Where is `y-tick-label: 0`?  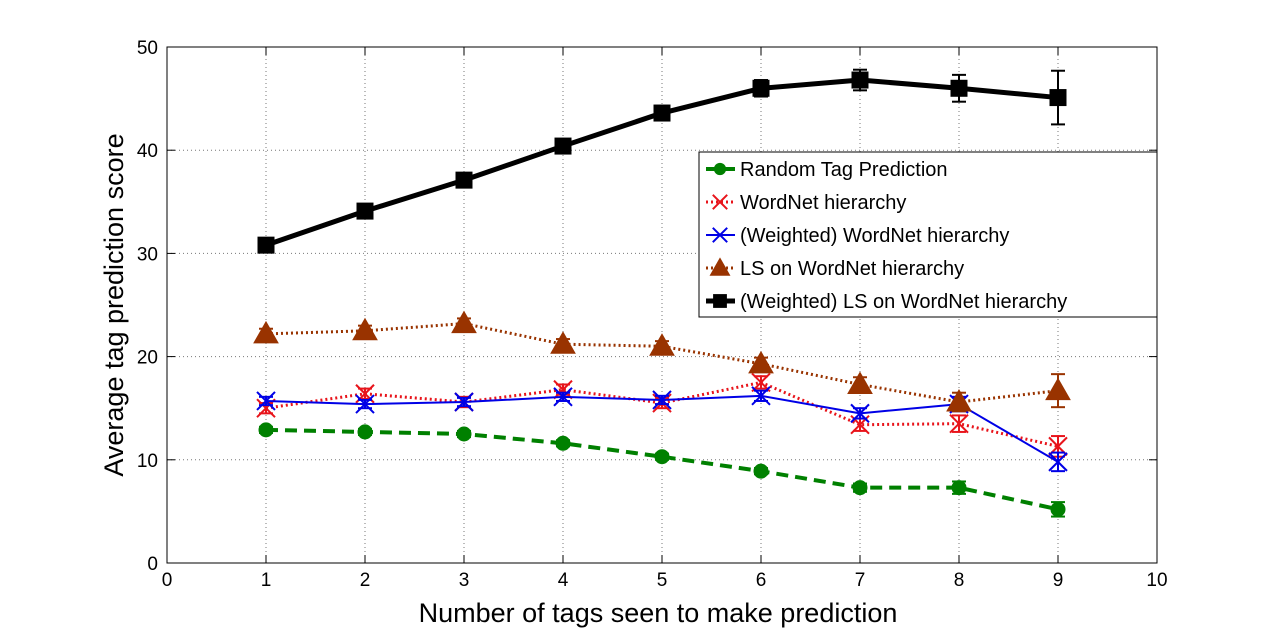 y-tick-label: 0 is located at coordinates (152, 564).